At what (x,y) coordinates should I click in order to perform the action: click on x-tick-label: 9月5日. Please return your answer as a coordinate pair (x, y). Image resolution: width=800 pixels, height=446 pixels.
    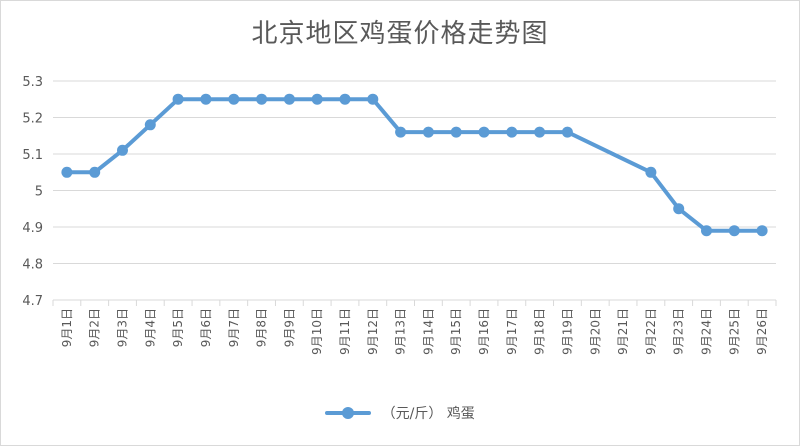
    Looking at the image, I should click on (178, 327).